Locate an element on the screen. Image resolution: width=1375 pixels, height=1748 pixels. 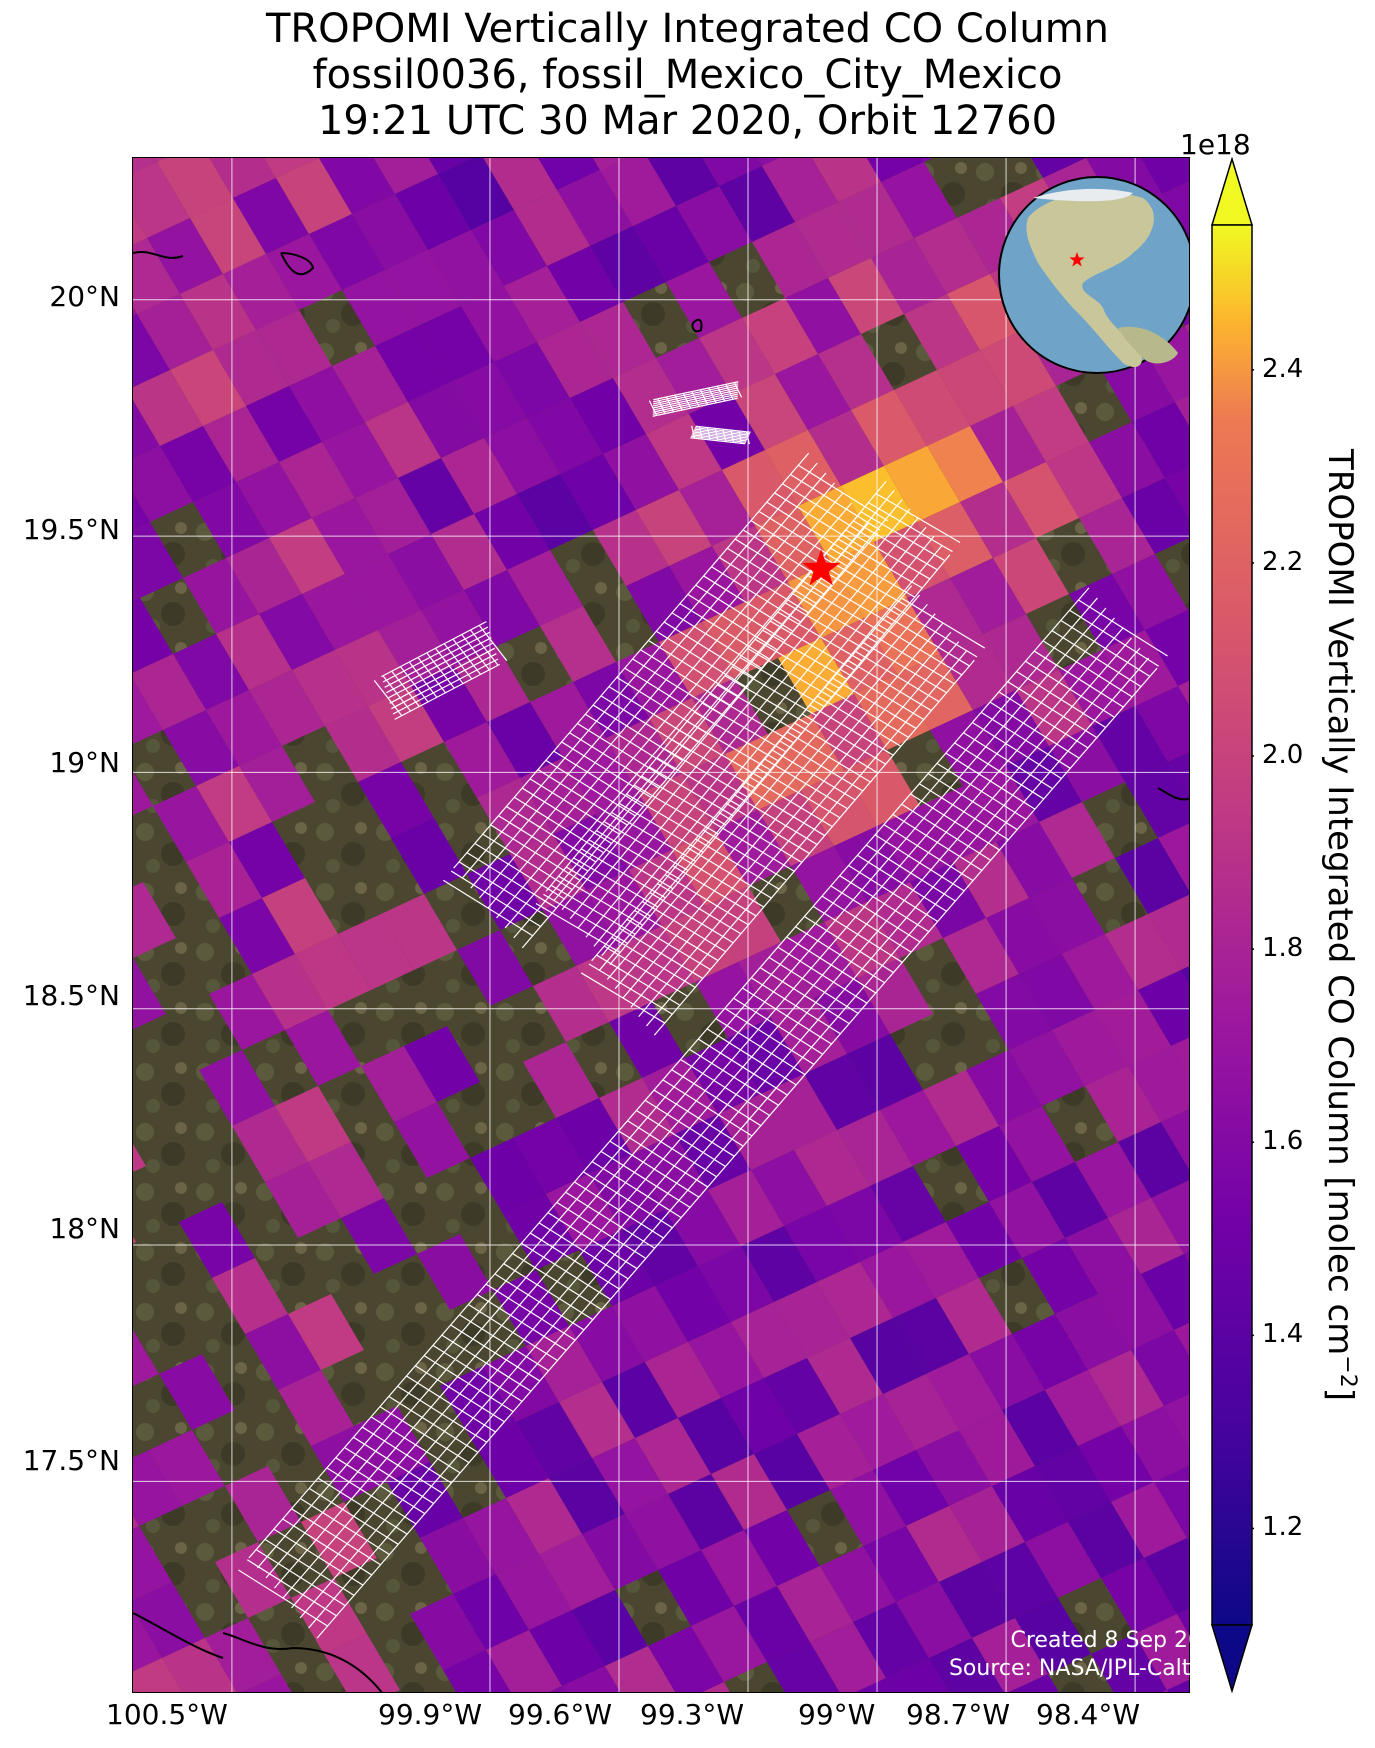
credit-source: Source: NASA/JPL-Caltech is located at coordinates (1089, 1668).